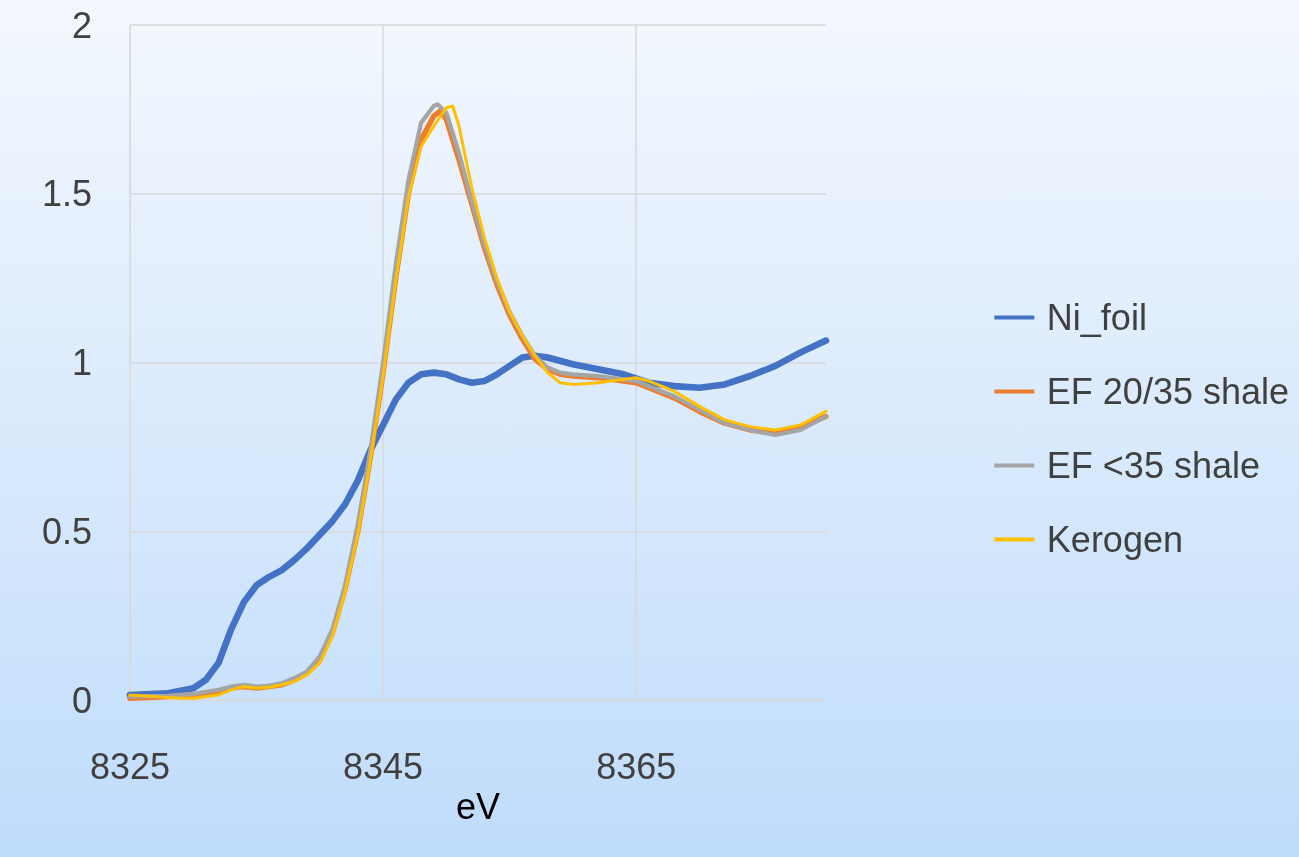 This screenshot has width=1299, height=857. I want to click on y-tick-label: 1, so click(81, 362).